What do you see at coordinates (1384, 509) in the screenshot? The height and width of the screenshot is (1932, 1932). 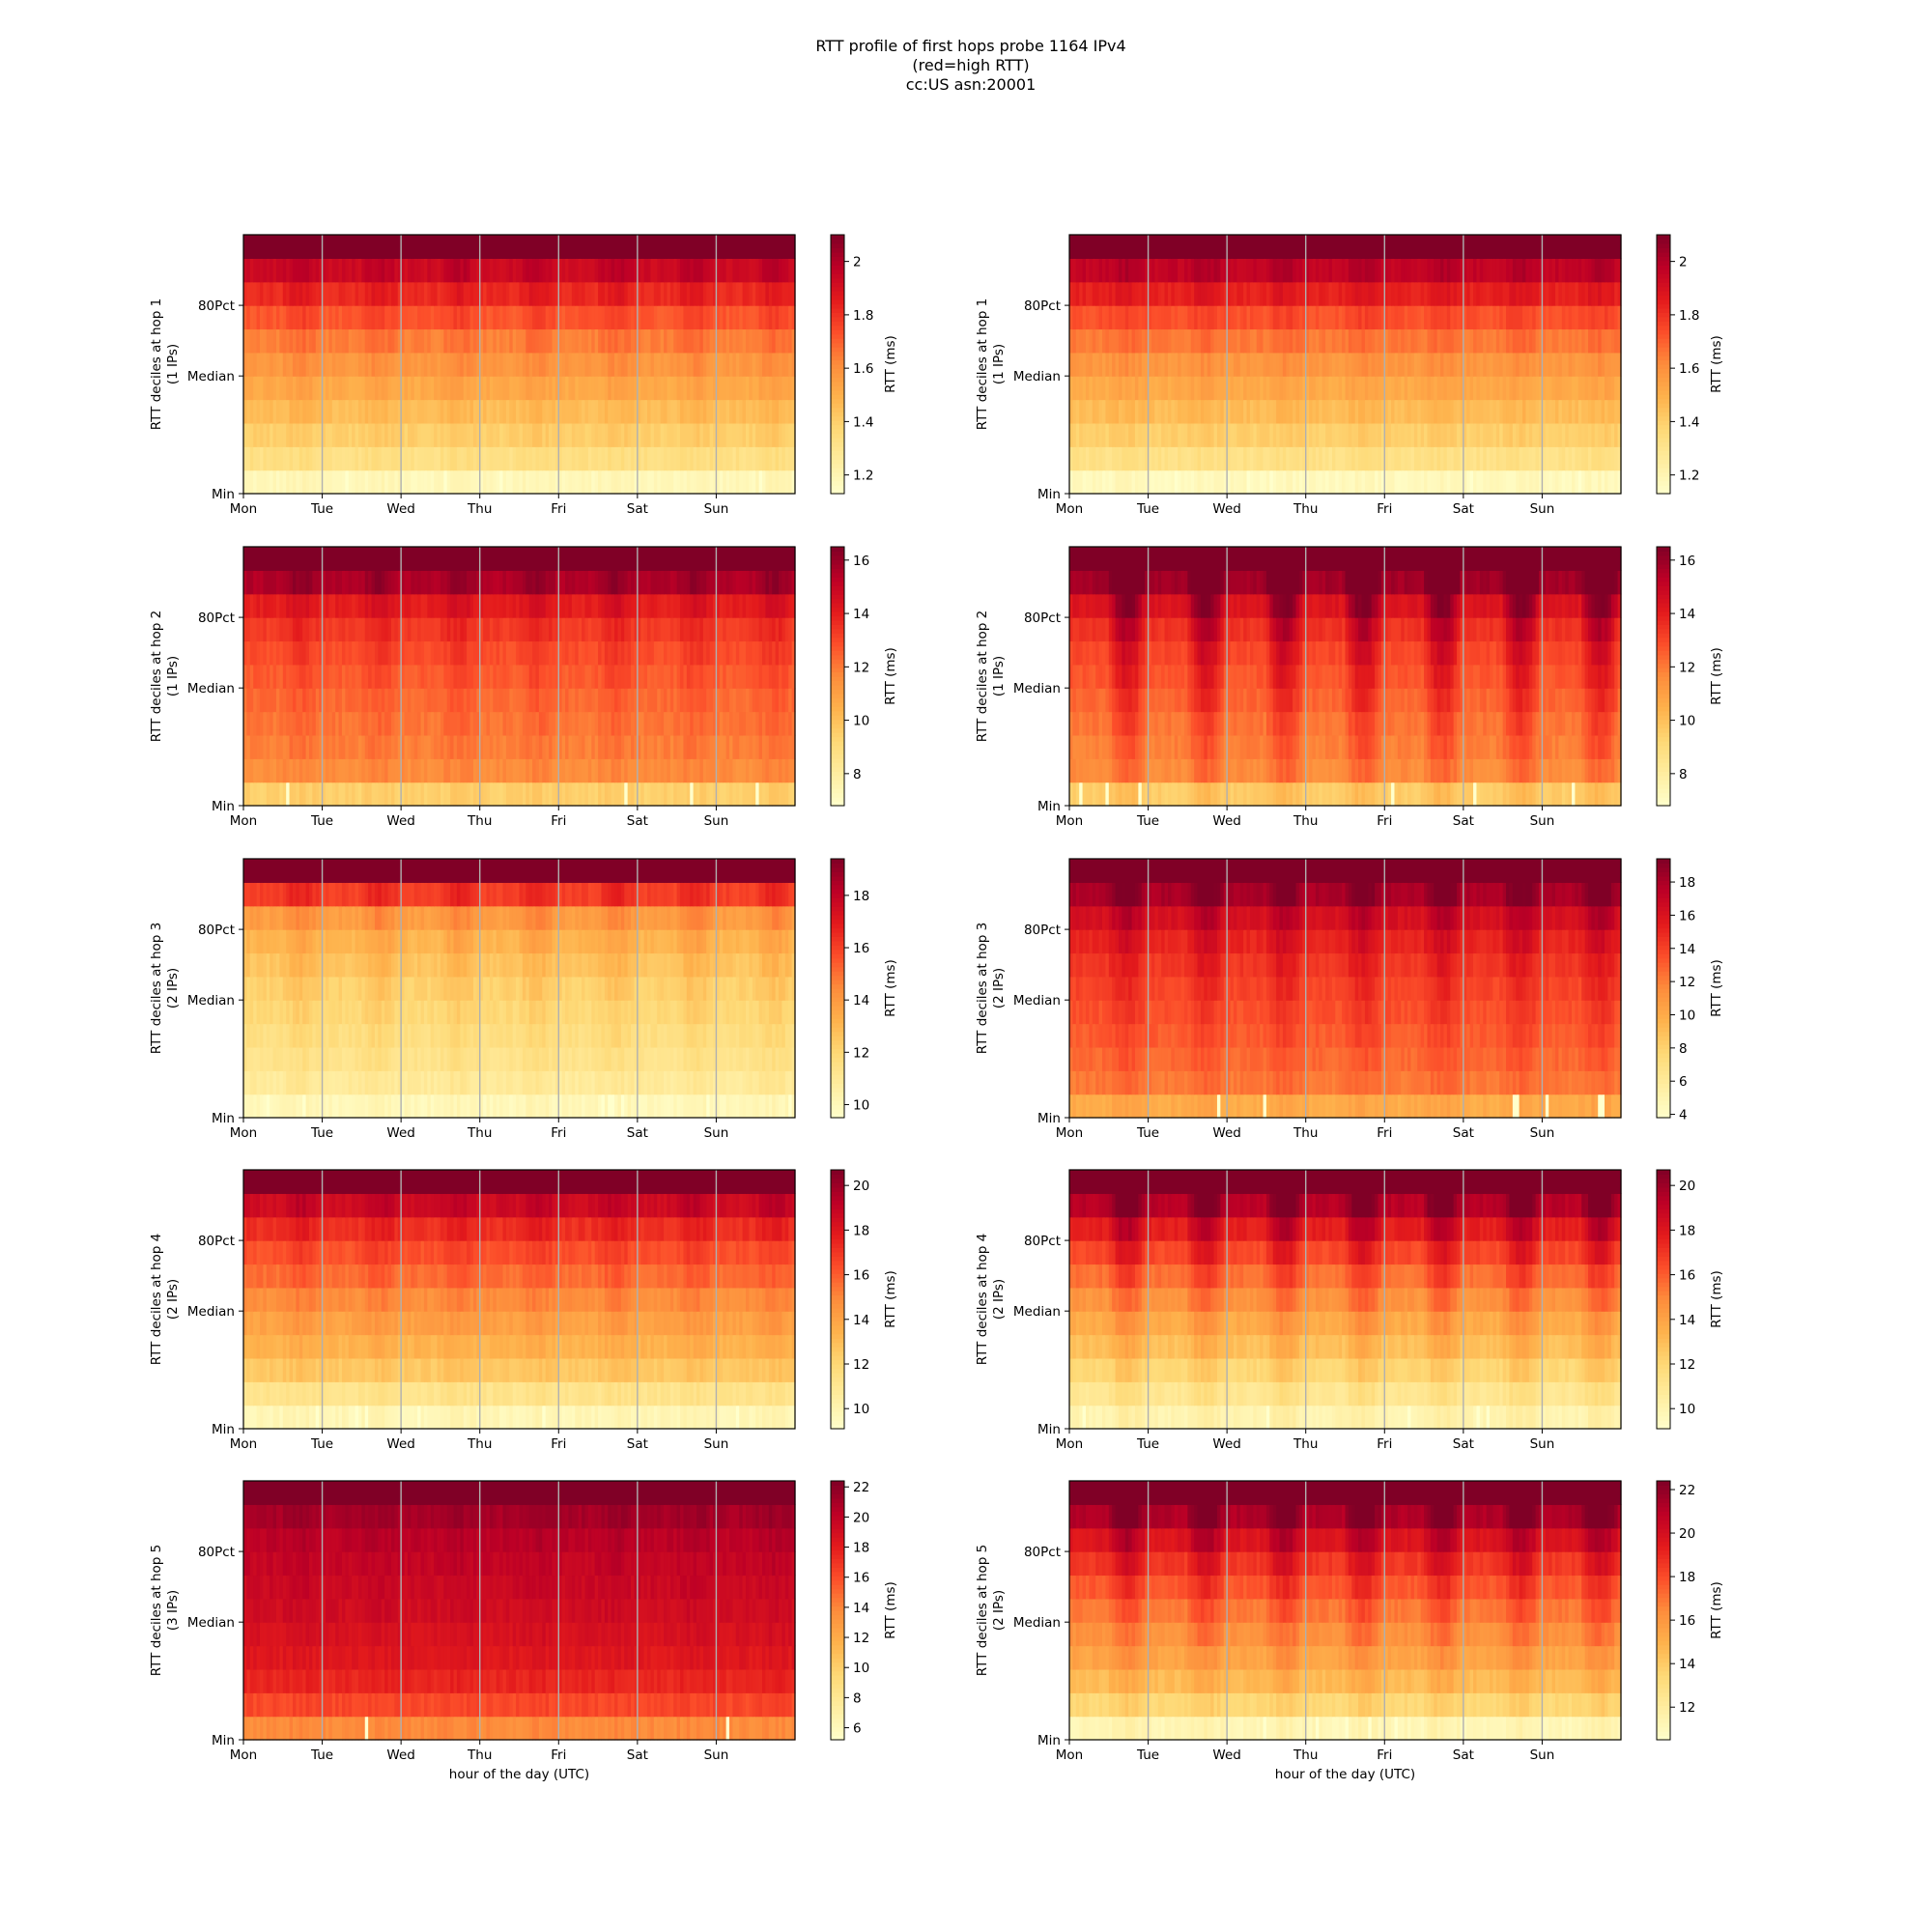 I see `x-tick-label: Fri` at bounding box center [1384, 509].